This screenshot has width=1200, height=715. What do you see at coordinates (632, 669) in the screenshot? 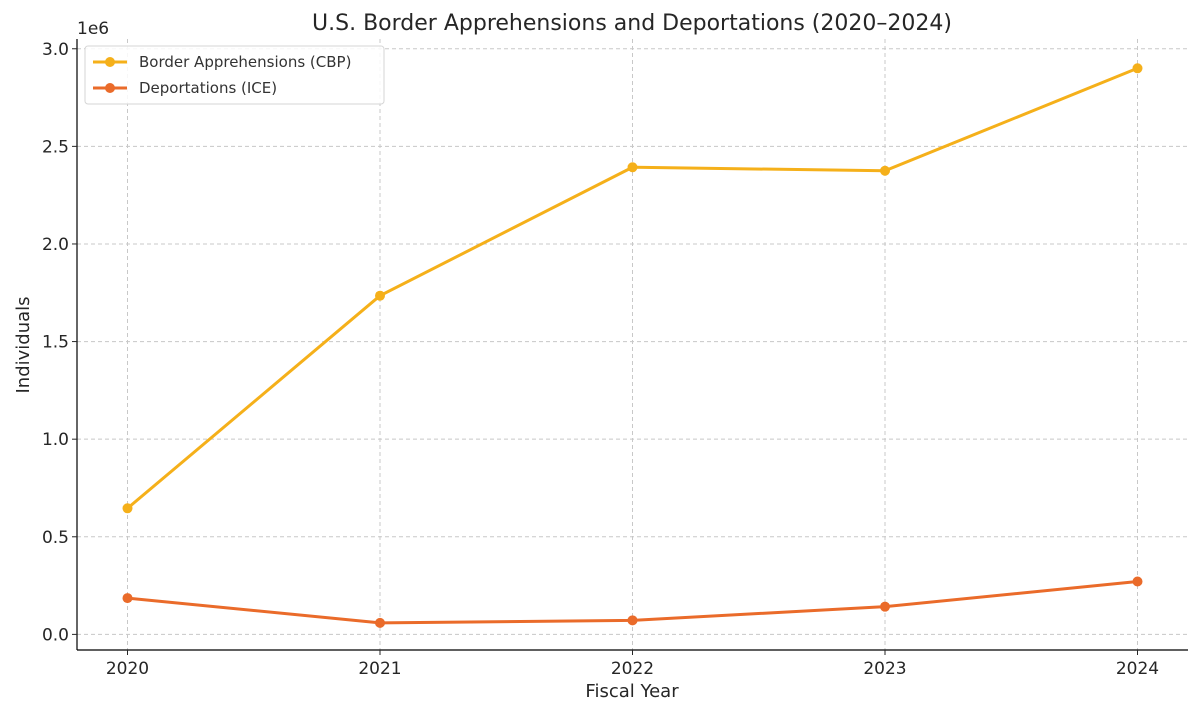
I see `x-tick-label: 2022` at bounding box center [632, 669].